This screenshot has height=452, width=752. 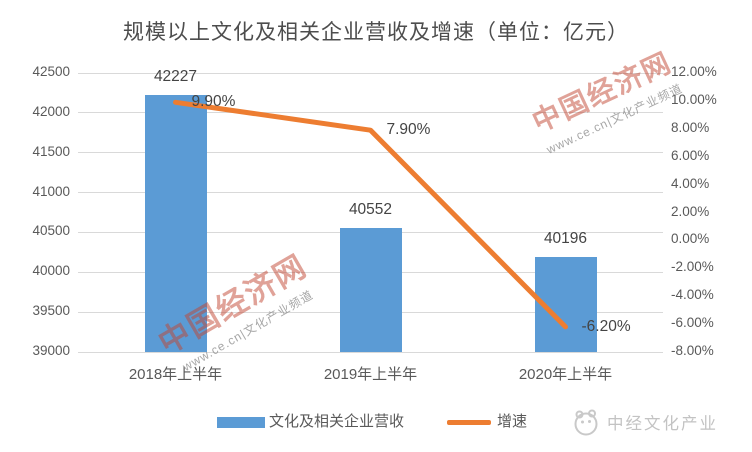 I want to click on x-axis-label: 2020年上半年, so click(x=565, y=374).